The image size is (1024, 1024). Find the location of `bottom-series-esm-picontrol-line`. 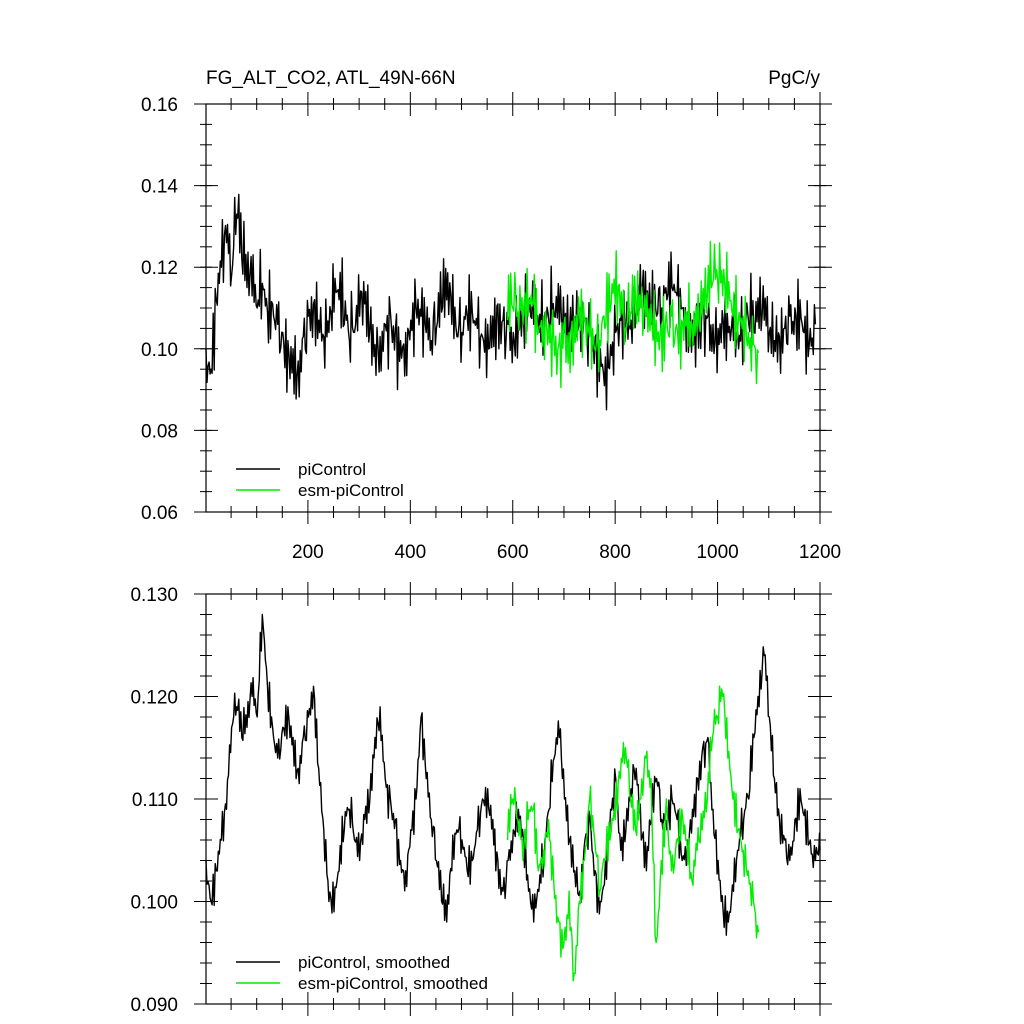

bottom-series-esm-picontrol-line is located at coordinates (633, 833).